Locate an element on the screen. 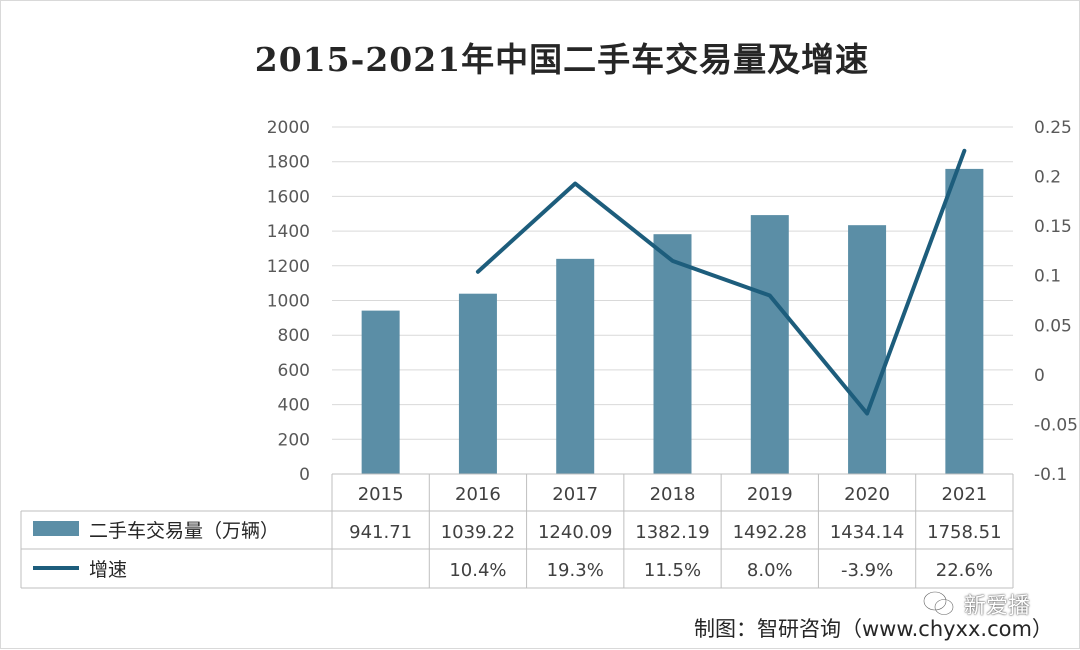 This screenshot has width=1080, height=650. x-tick-label: 2021 is located at coordinates (964, 494).